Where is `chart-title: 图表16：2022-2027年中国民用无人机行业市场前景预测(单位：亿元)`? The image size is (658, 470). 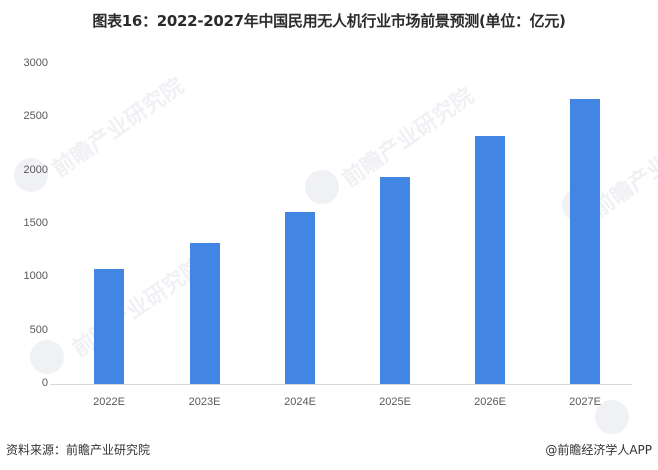 chart-title: 图表16：2022-2027年中国民用无人机行业市场前景预测(单位：亿元) is located at coordinates (329, 21).